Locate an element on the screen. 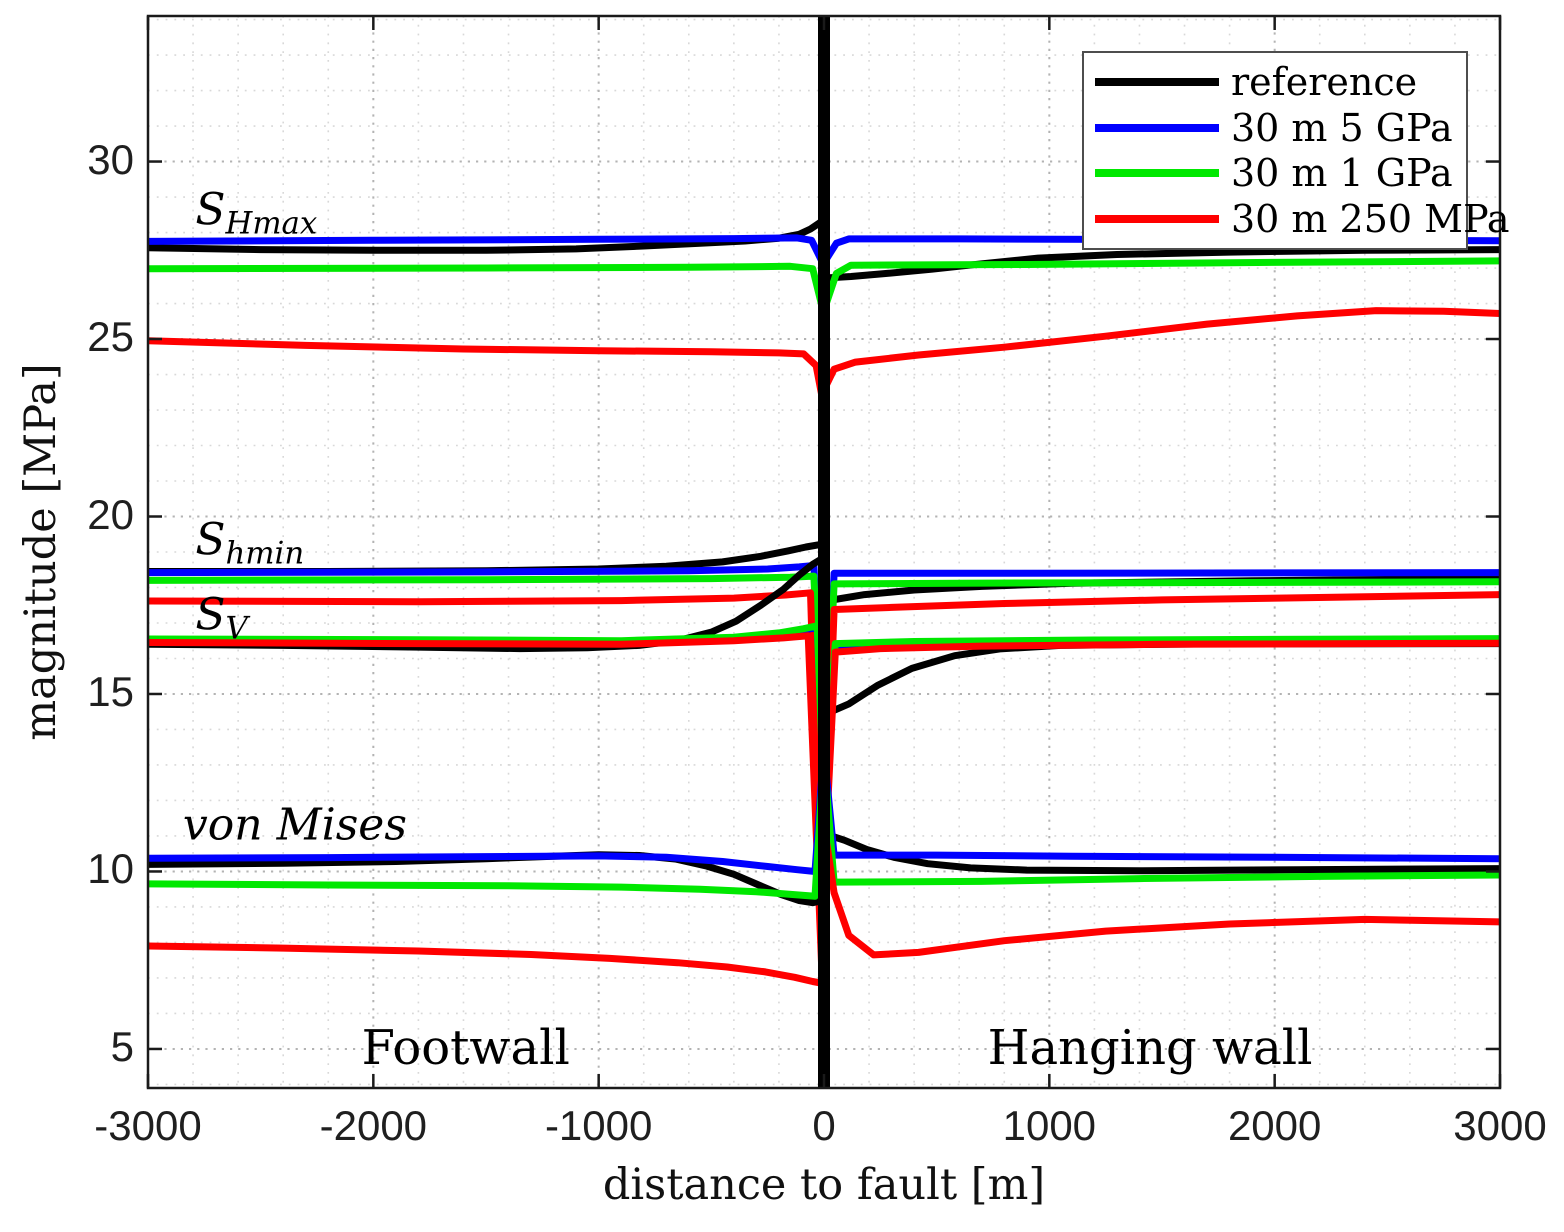 Image resolution: width=1564 pixels, height=1232 pixels. shmin-base: S is located at coordinates (210, 540).